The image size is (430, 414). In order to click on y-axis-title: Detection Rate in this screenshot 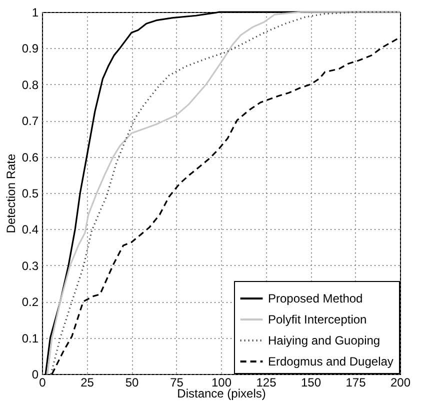, I will do `click(11, 193)`.